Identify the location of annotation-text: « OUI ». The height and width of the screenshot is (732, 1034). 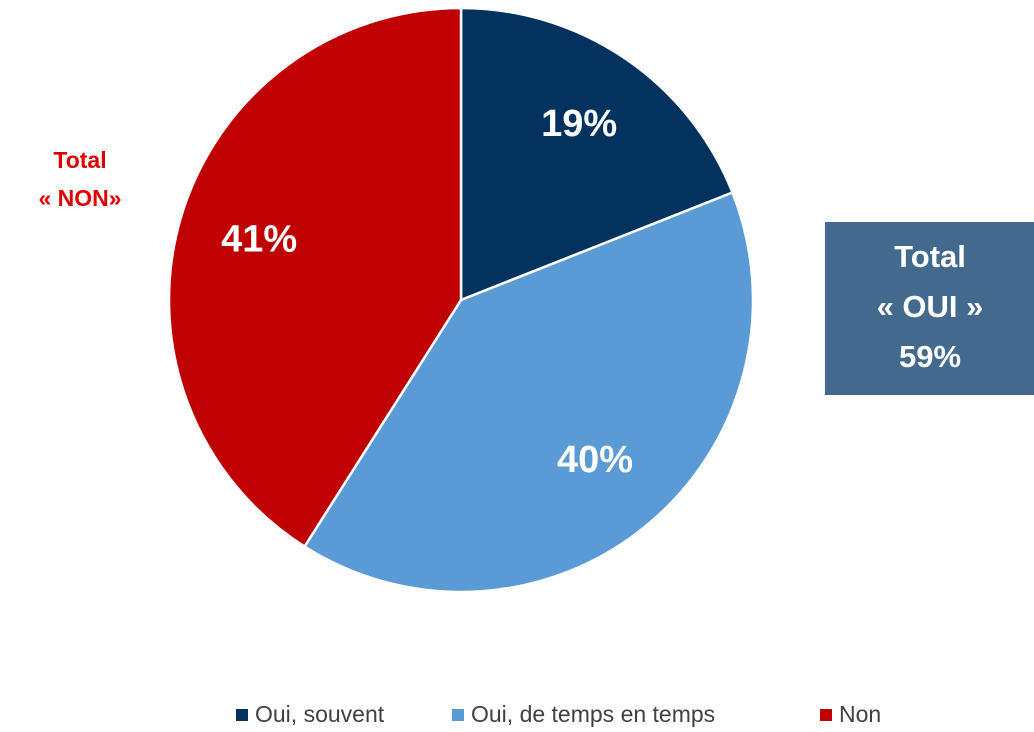
(930, 306).